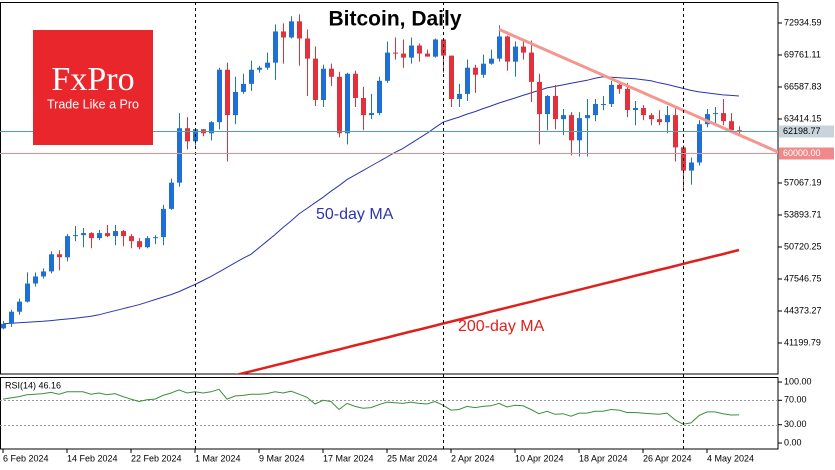 This screenshot has width=835, height=470. I want to click on rsi-plot, so click(389, 407).